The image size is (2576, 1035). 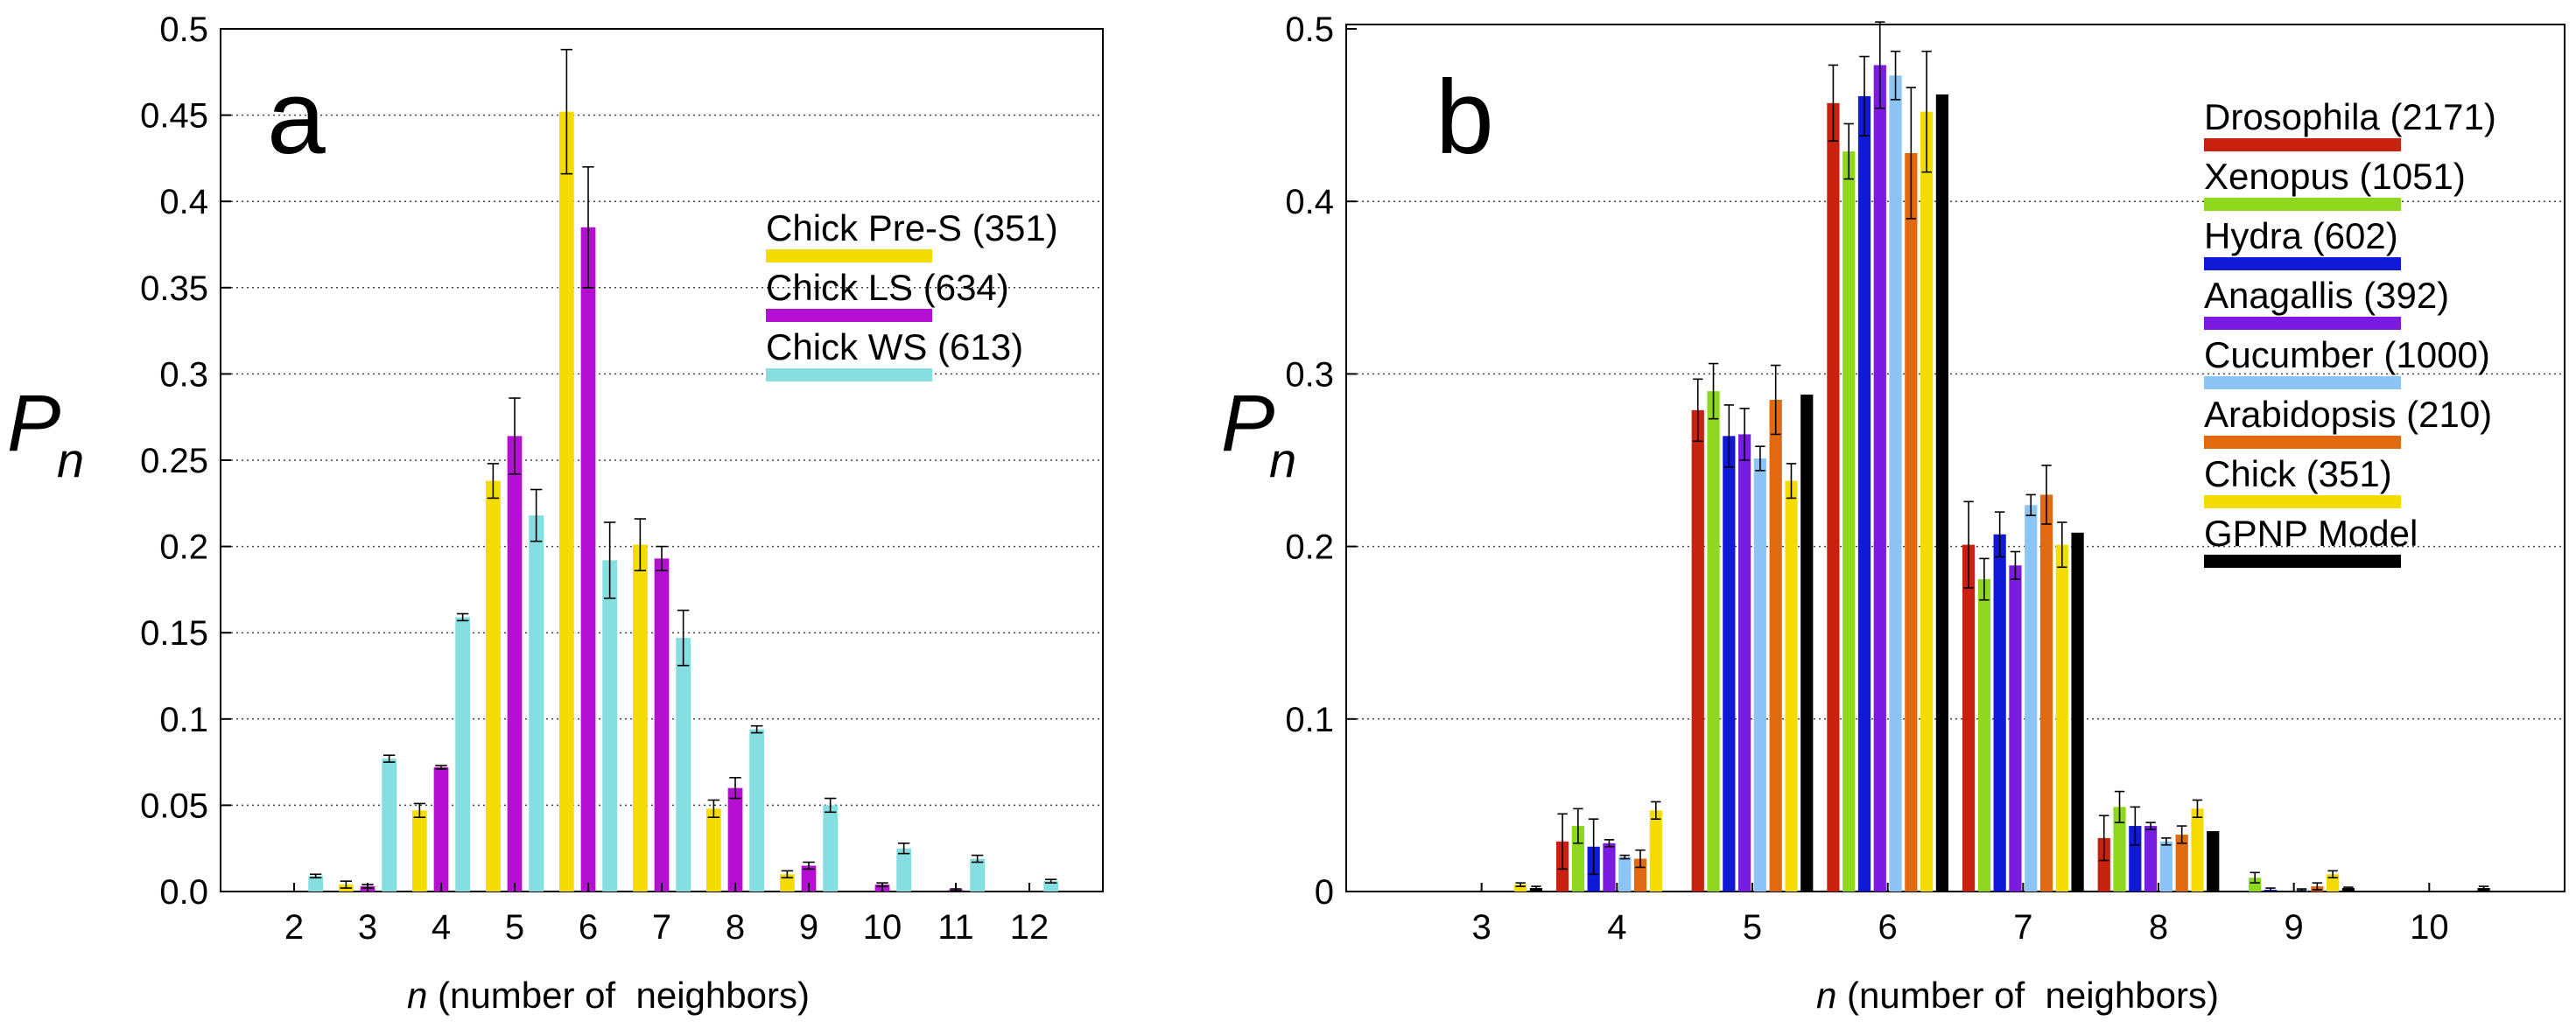 I want to click on y-tick-label-b-0: 0, so click(x=1324, y=893).